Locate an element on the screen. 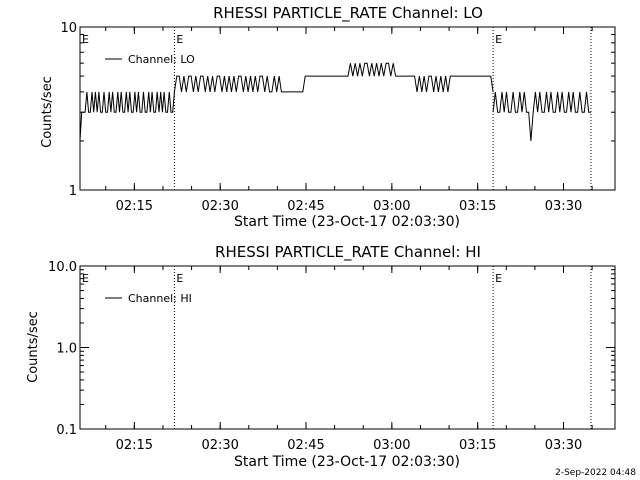  hi-chart-title: RHESSI PARTICLE_RATE Channel: HI is located at coordinates (348, 252).